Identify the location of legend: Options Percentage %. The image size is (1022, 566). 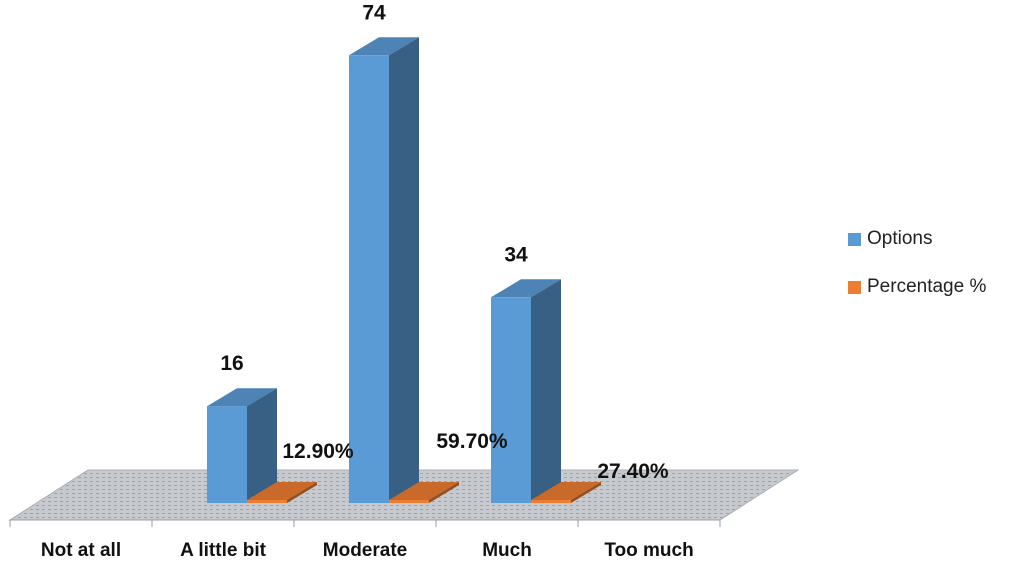
(917, 276).